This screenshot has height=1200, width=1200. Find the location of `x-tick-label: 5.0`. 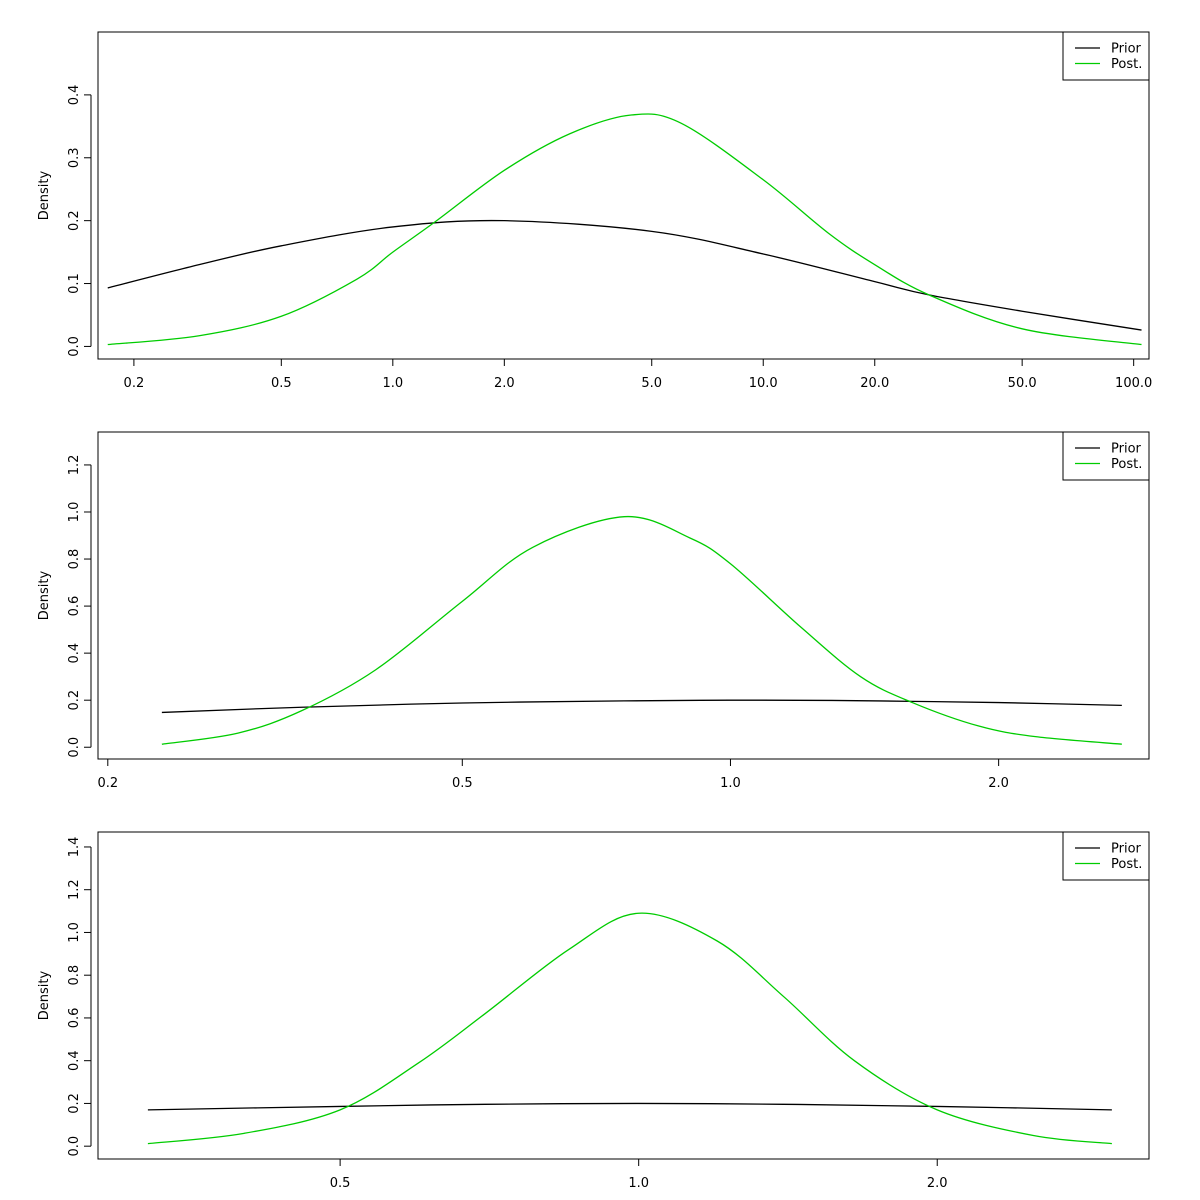

x-tick-label: 5.0 is located at coordinates (651, 383).